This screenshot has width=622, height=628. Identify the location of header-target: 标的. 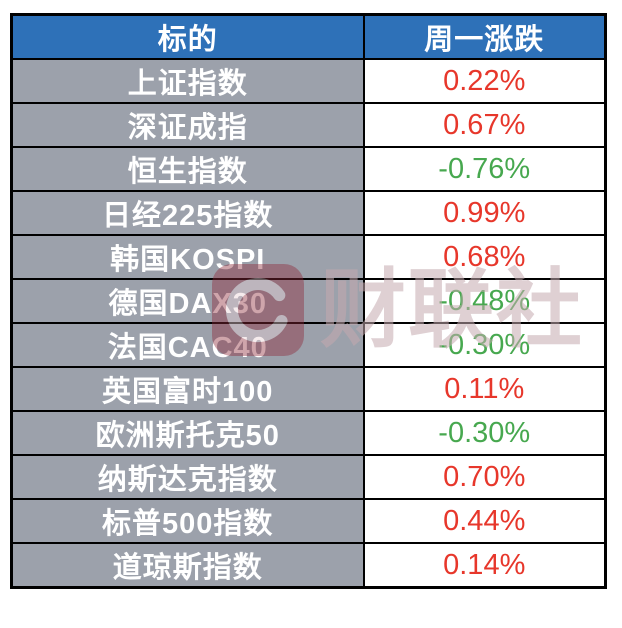
(187, 36).